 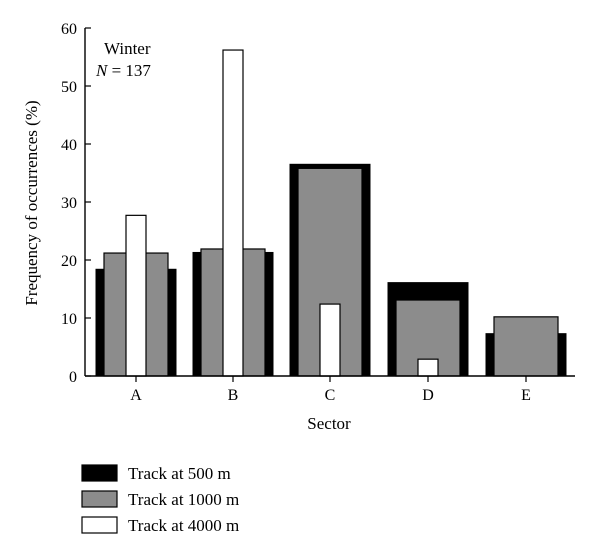 I want to click on y-tick-label-60: 60, so click(x=69, y=29).